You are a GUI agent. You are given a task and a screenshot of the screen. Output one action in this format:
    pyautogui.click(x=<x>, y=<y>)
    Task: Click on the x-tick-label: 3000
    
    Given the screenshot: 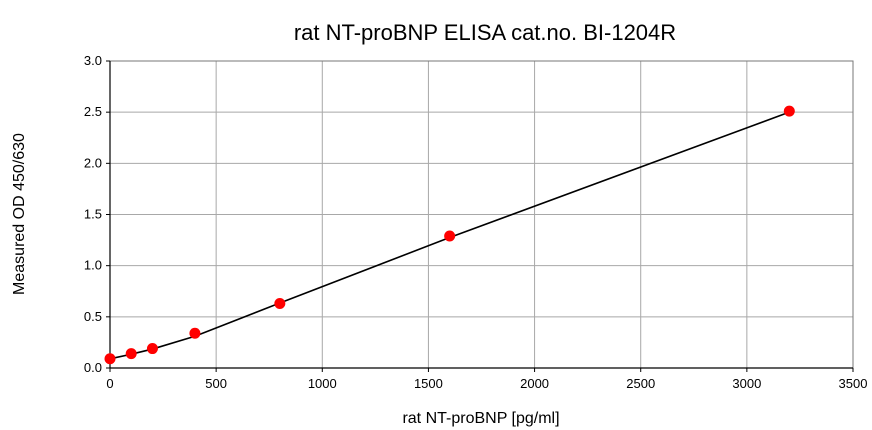 What is the action you would take?
    pyautogui.click(x=746, y=383)
    